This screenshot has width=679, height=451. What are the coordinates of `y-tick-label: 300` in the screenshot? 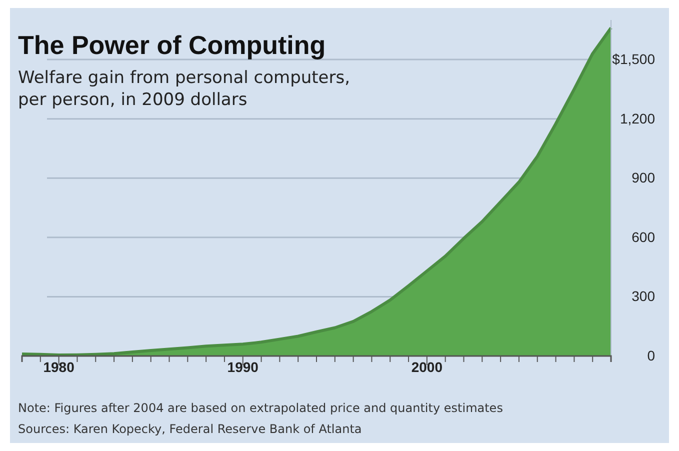 It's located at (644, 296).